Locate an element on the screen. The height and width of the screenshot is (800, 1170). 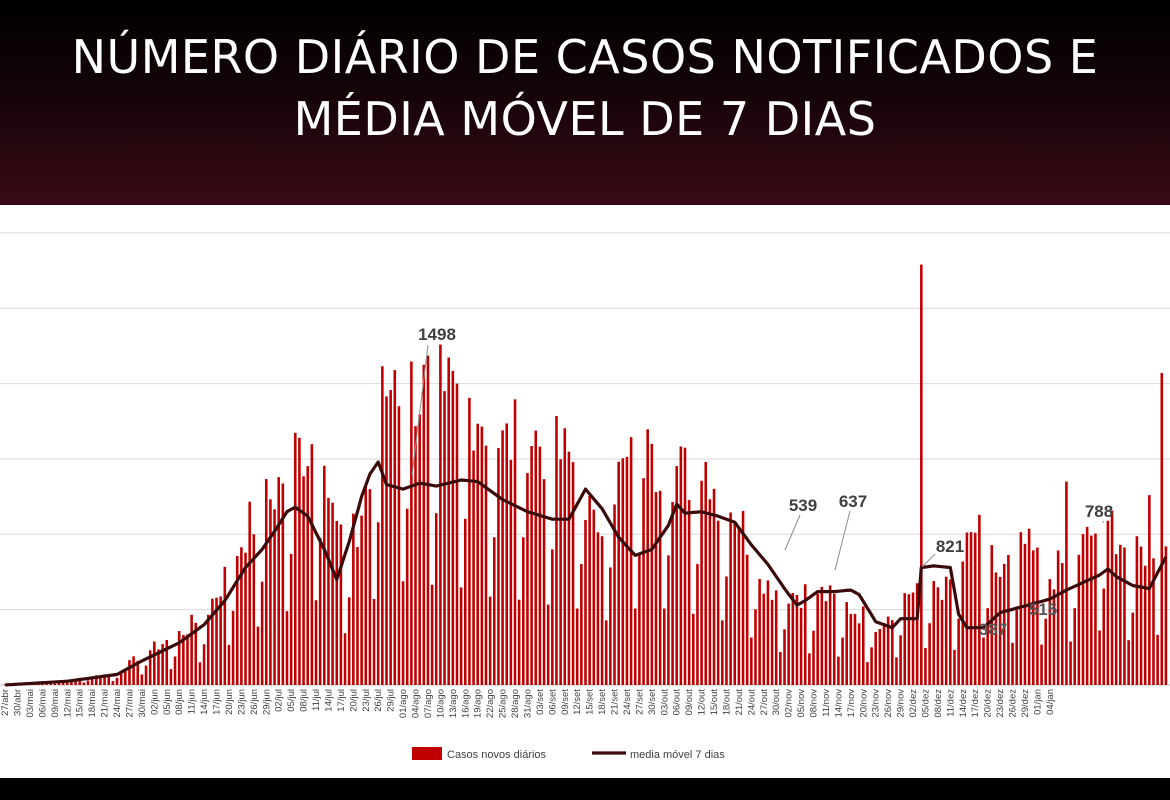
x-tick-label: 11/dez is located at coordinates (950, 703).